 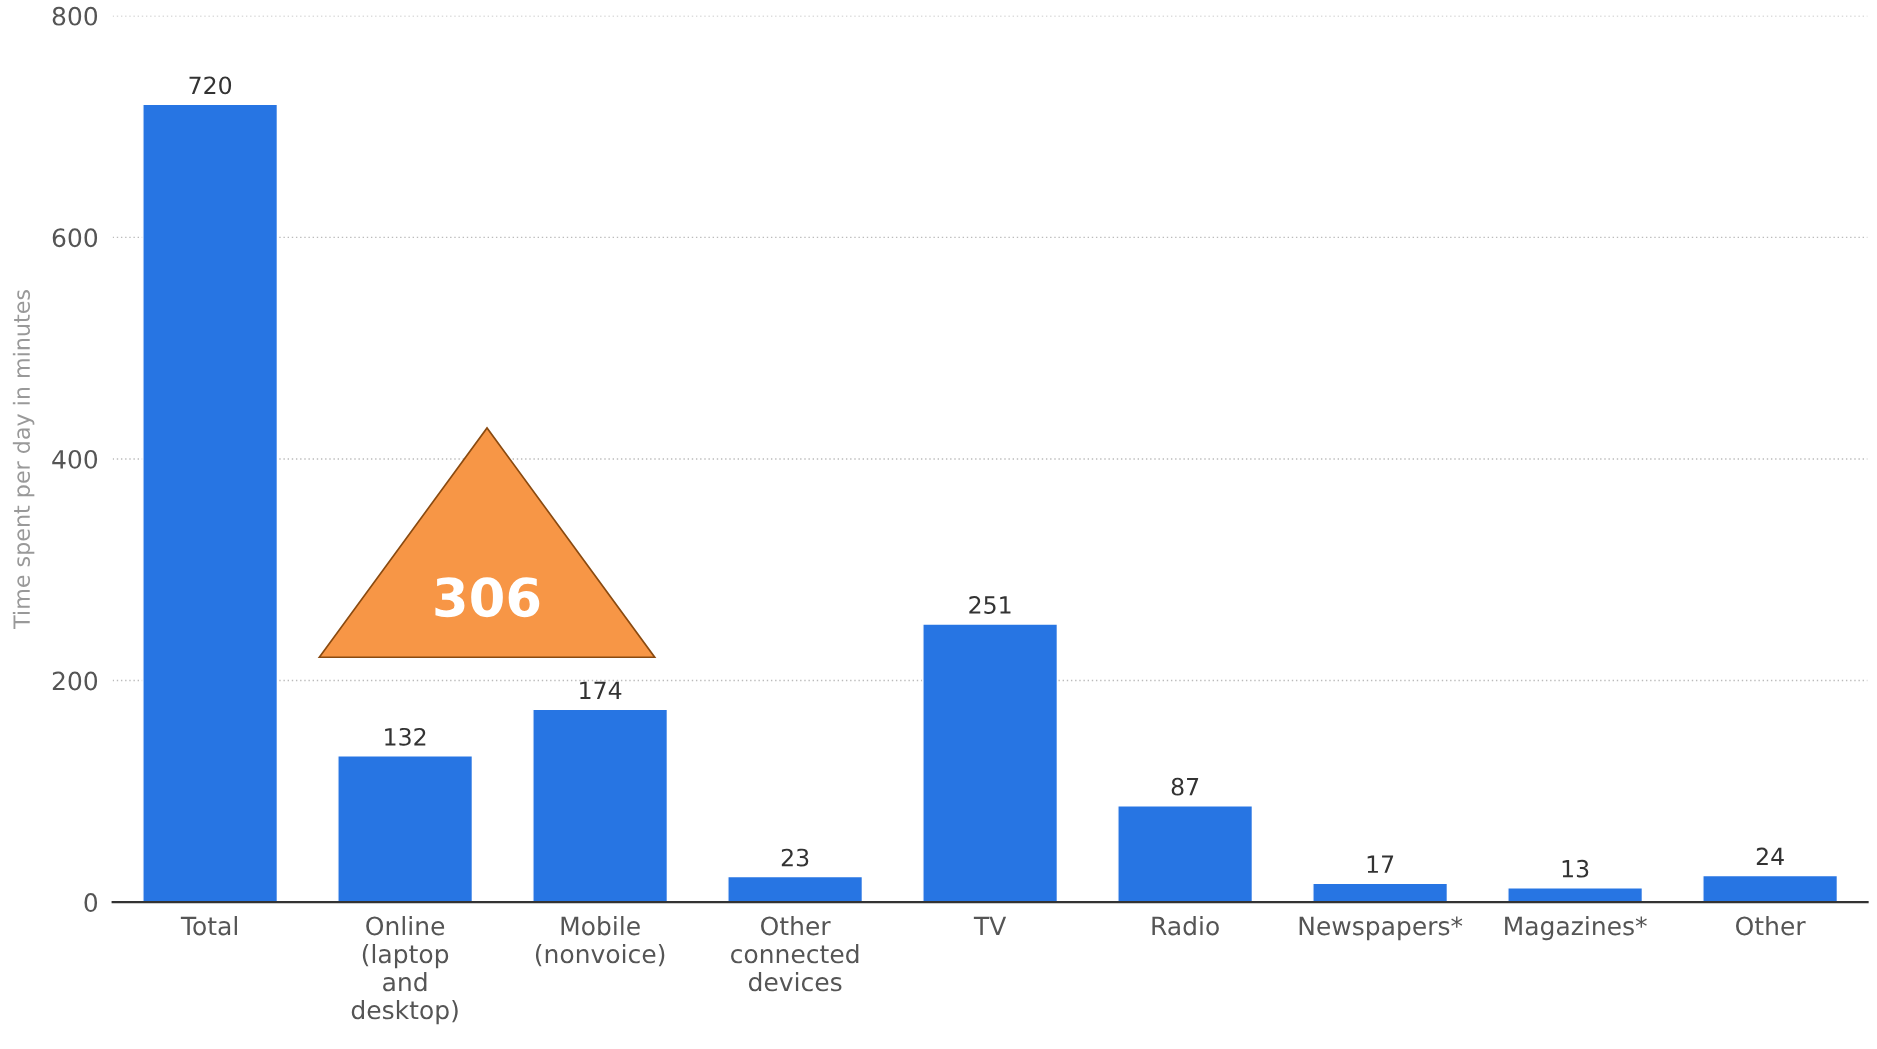 I want to click on x-tick-label: Online (laptop and desktop), so click(x=404, y=970).